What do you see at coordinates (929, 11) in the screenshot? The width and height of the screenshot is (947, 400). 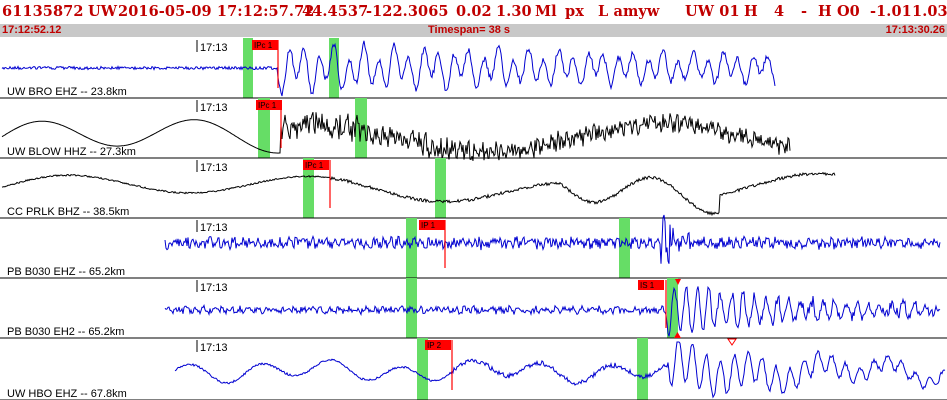 I see `header-value-2: 1.03` at bounding box center [929, 11].